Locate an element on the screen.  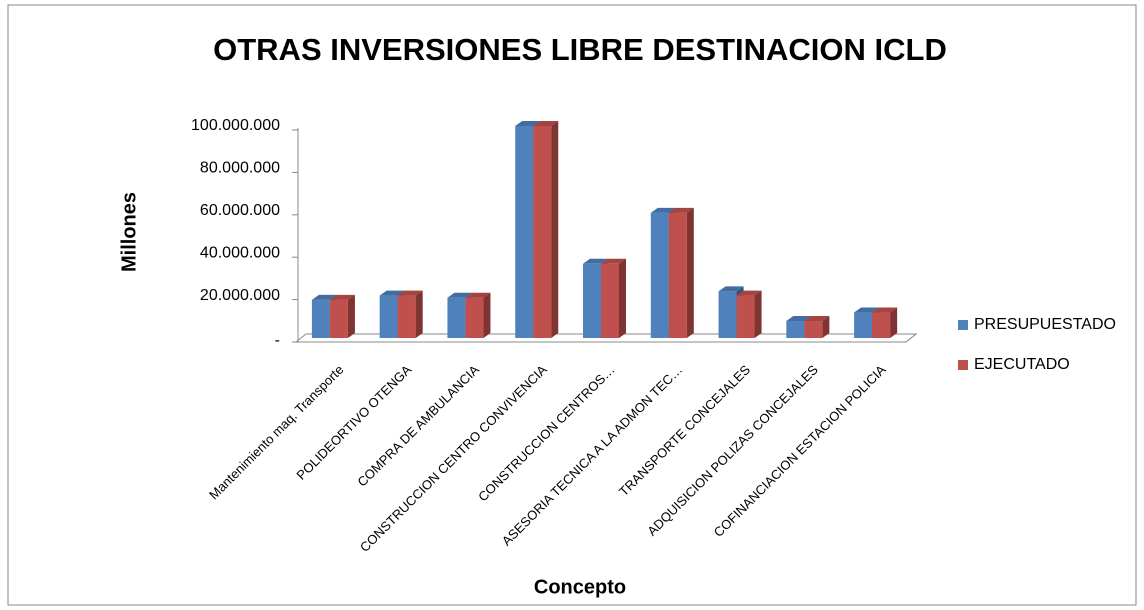
y-tick-label: 80.000.000 is located at coordinates (240, 168).